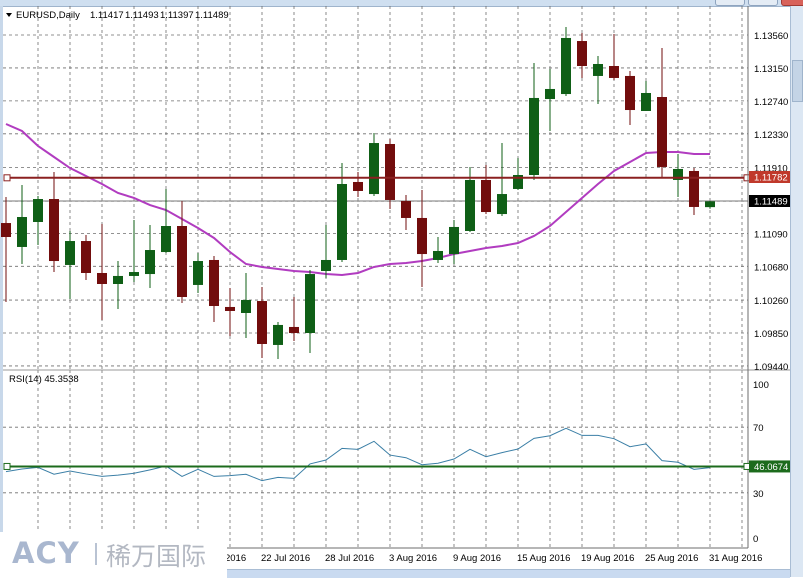 The width and height of the screenshot is (803, 578). Describe the element at coordinates (758, 494) in the screenshot. I see `rsi-tick: 30` at that location.